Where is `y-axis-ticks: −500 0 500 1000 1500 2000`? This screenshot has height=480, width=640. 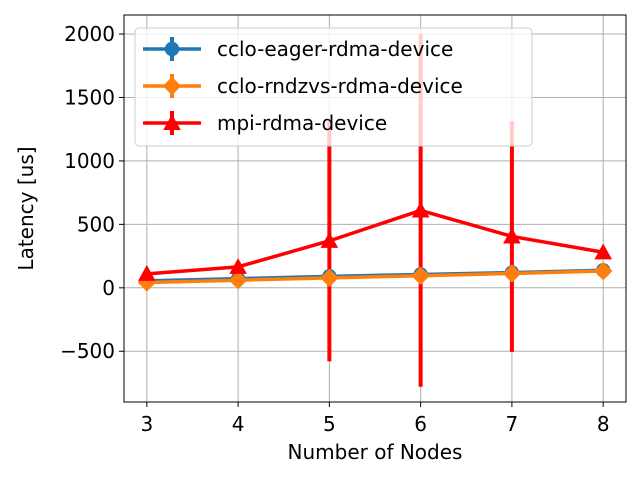
y-axis-ticks: −500 0 500 1000 1500 2000 is located at coordinates (92, 192).